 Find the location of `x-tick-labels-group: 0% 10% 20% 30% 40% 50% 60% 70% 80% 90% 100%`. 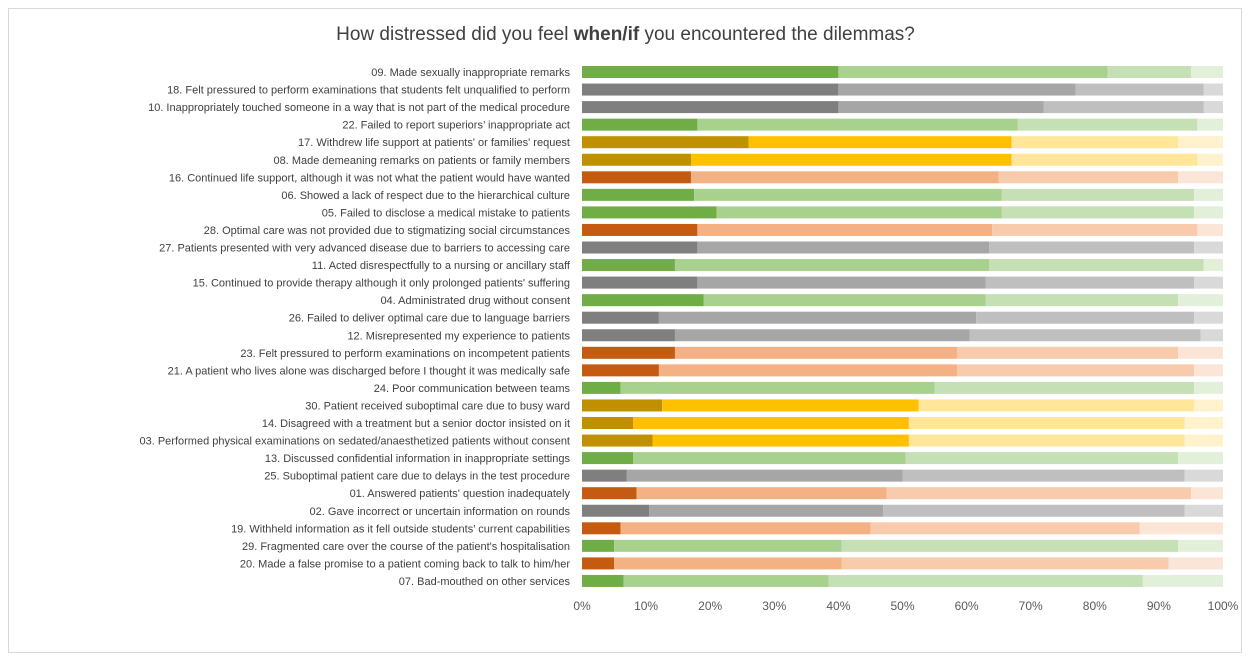

x-tick-labels-group: 0% 10% 20% 30% 40% 50% 60% 70% 80% 90% 100% is located at coordinates (905, 606).